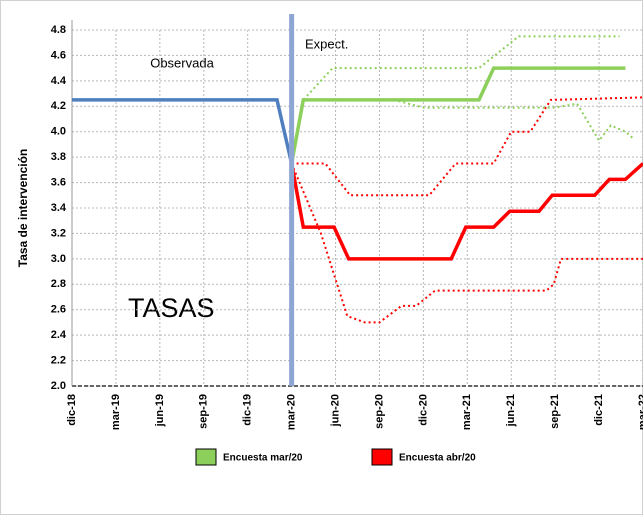 This screenshot has width=643, height=515. What do you see at coordinates (263, 458) in the screenshot?
I see `legend-label: Encuesta mar/20` at bounding box center [263, 458].